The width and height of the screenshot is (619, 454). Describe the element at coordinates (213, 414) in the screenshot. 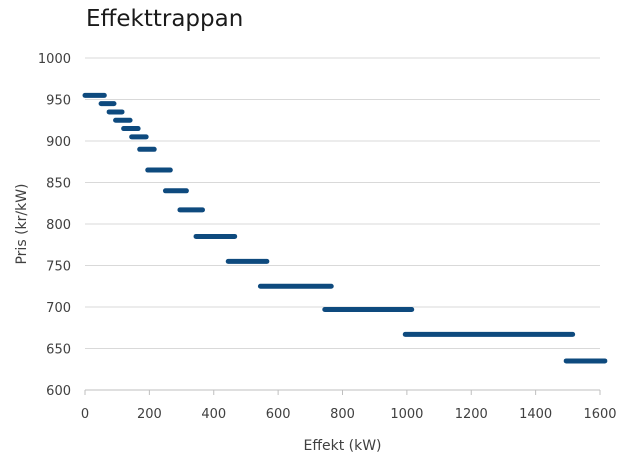

I see `x-tick-label: 400` at that location.